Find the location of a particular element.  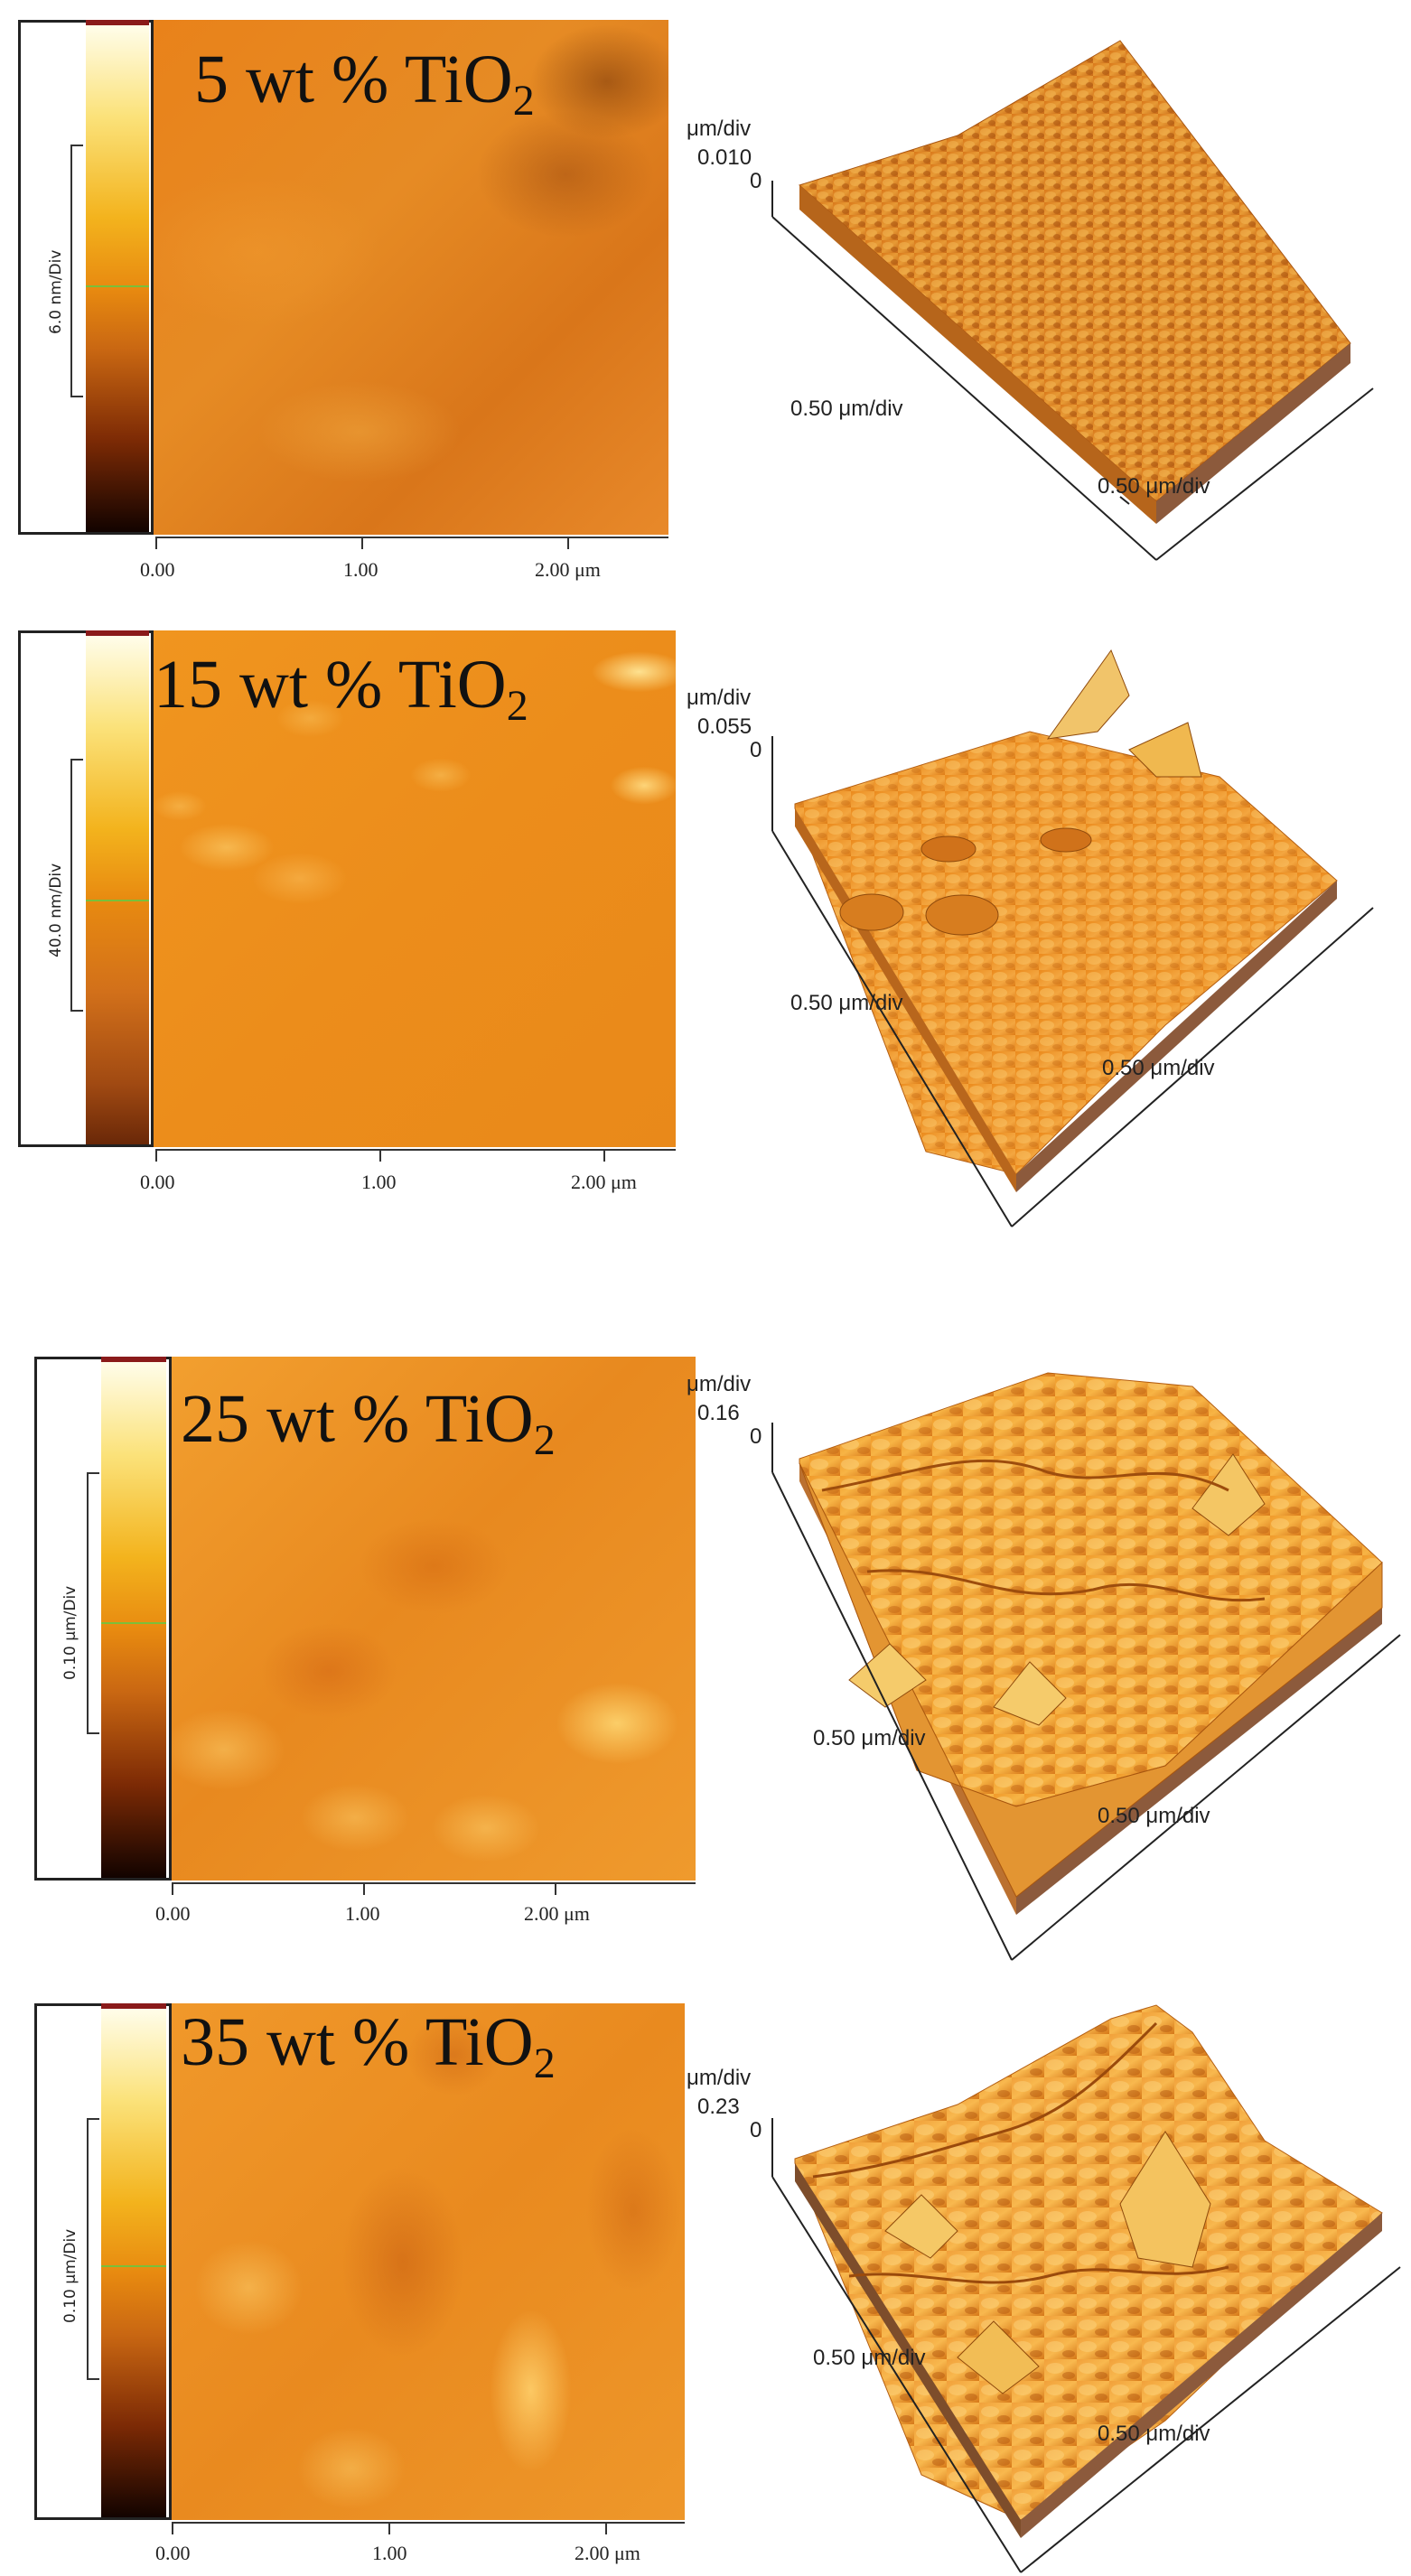

surface-top is located at coordinates (1088, 2262).